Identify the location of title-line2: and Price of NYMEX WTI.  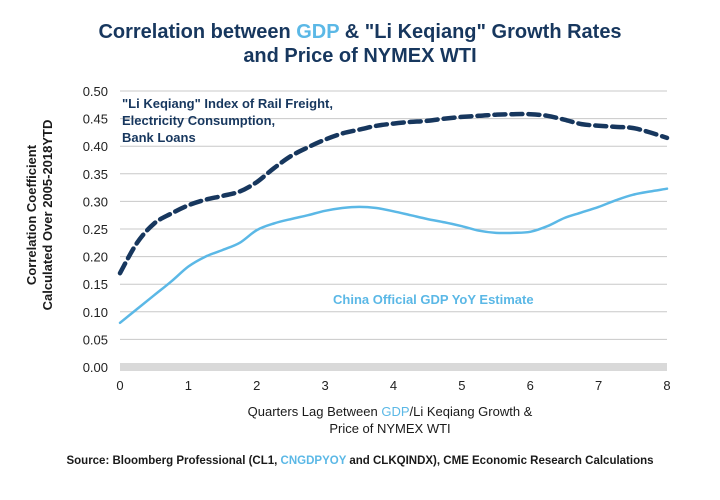
(360, 56).